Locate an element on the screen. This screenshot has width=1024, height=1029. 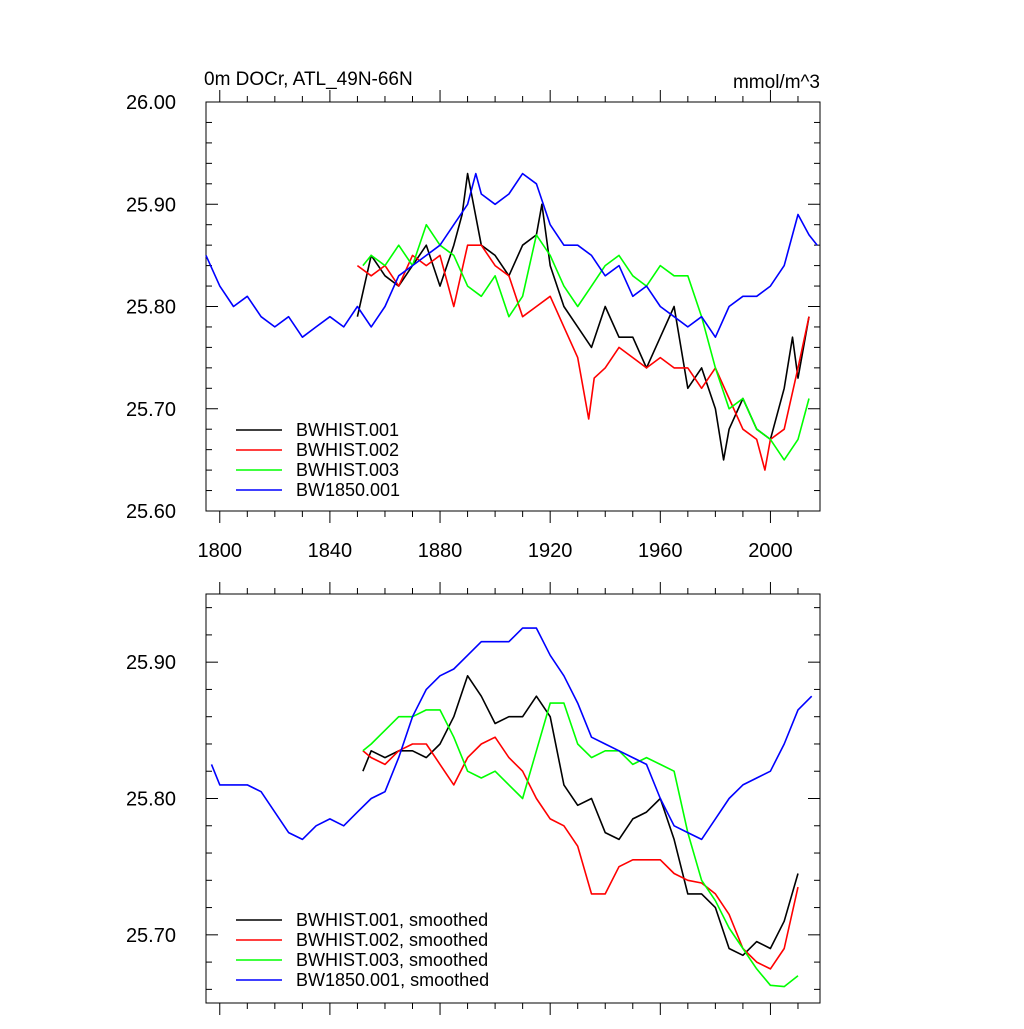
series-line-bwhist-001-smoothed is located at coordinates (580, 815).